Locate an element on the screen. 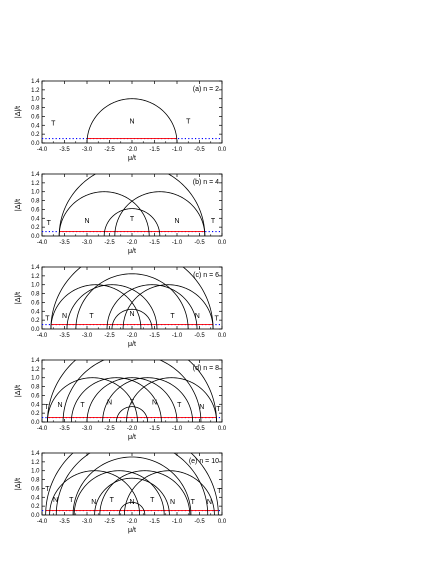  panel-label: (e) n = 10 is located at coordinates (204, 461).